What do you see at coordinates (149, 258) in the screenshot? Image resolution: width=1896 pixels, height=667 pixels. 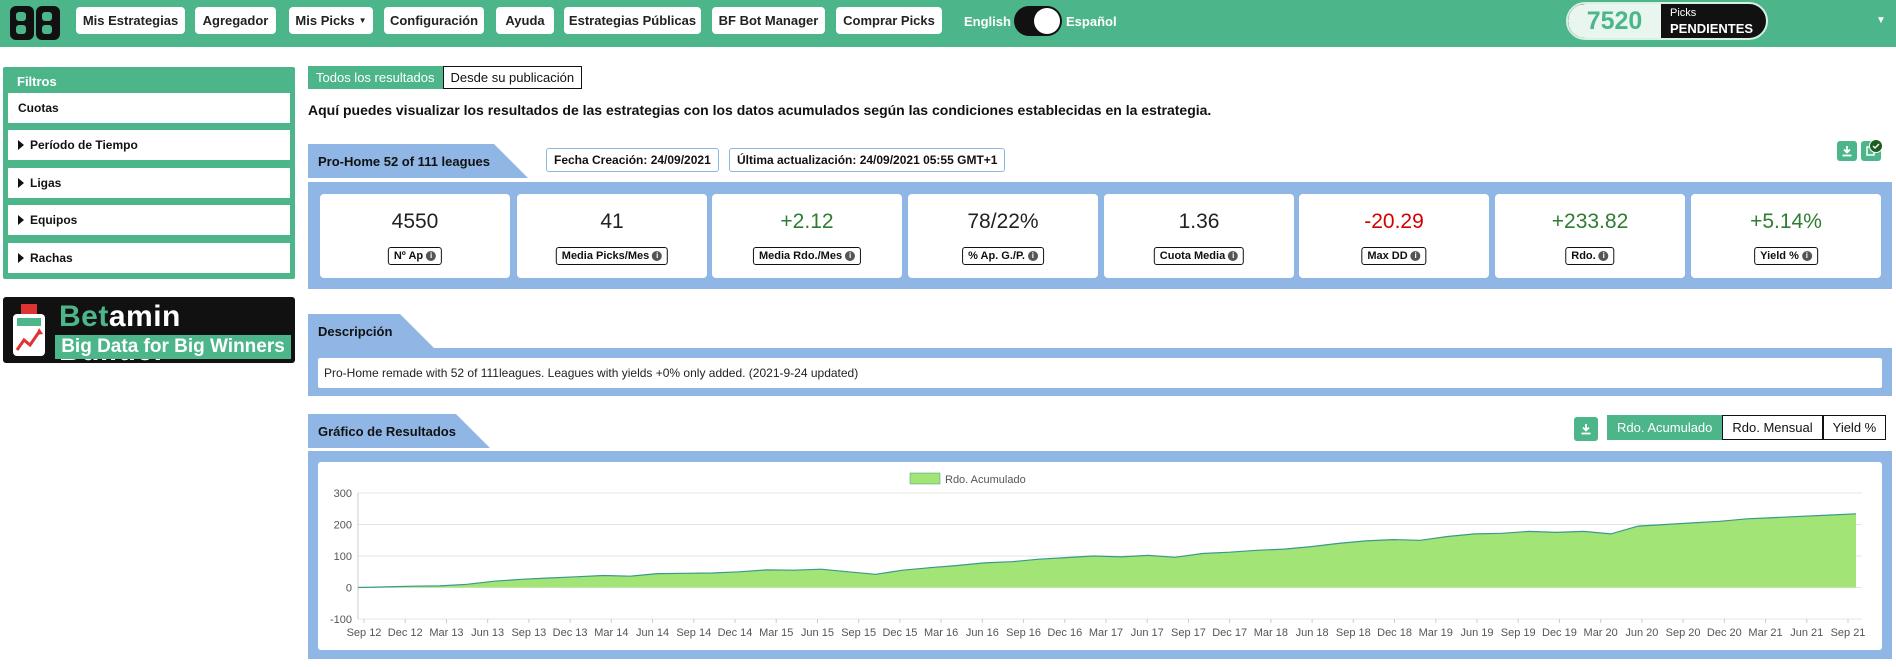 I see `filter-rachas: Rachas` at bounding box center [149, 258].